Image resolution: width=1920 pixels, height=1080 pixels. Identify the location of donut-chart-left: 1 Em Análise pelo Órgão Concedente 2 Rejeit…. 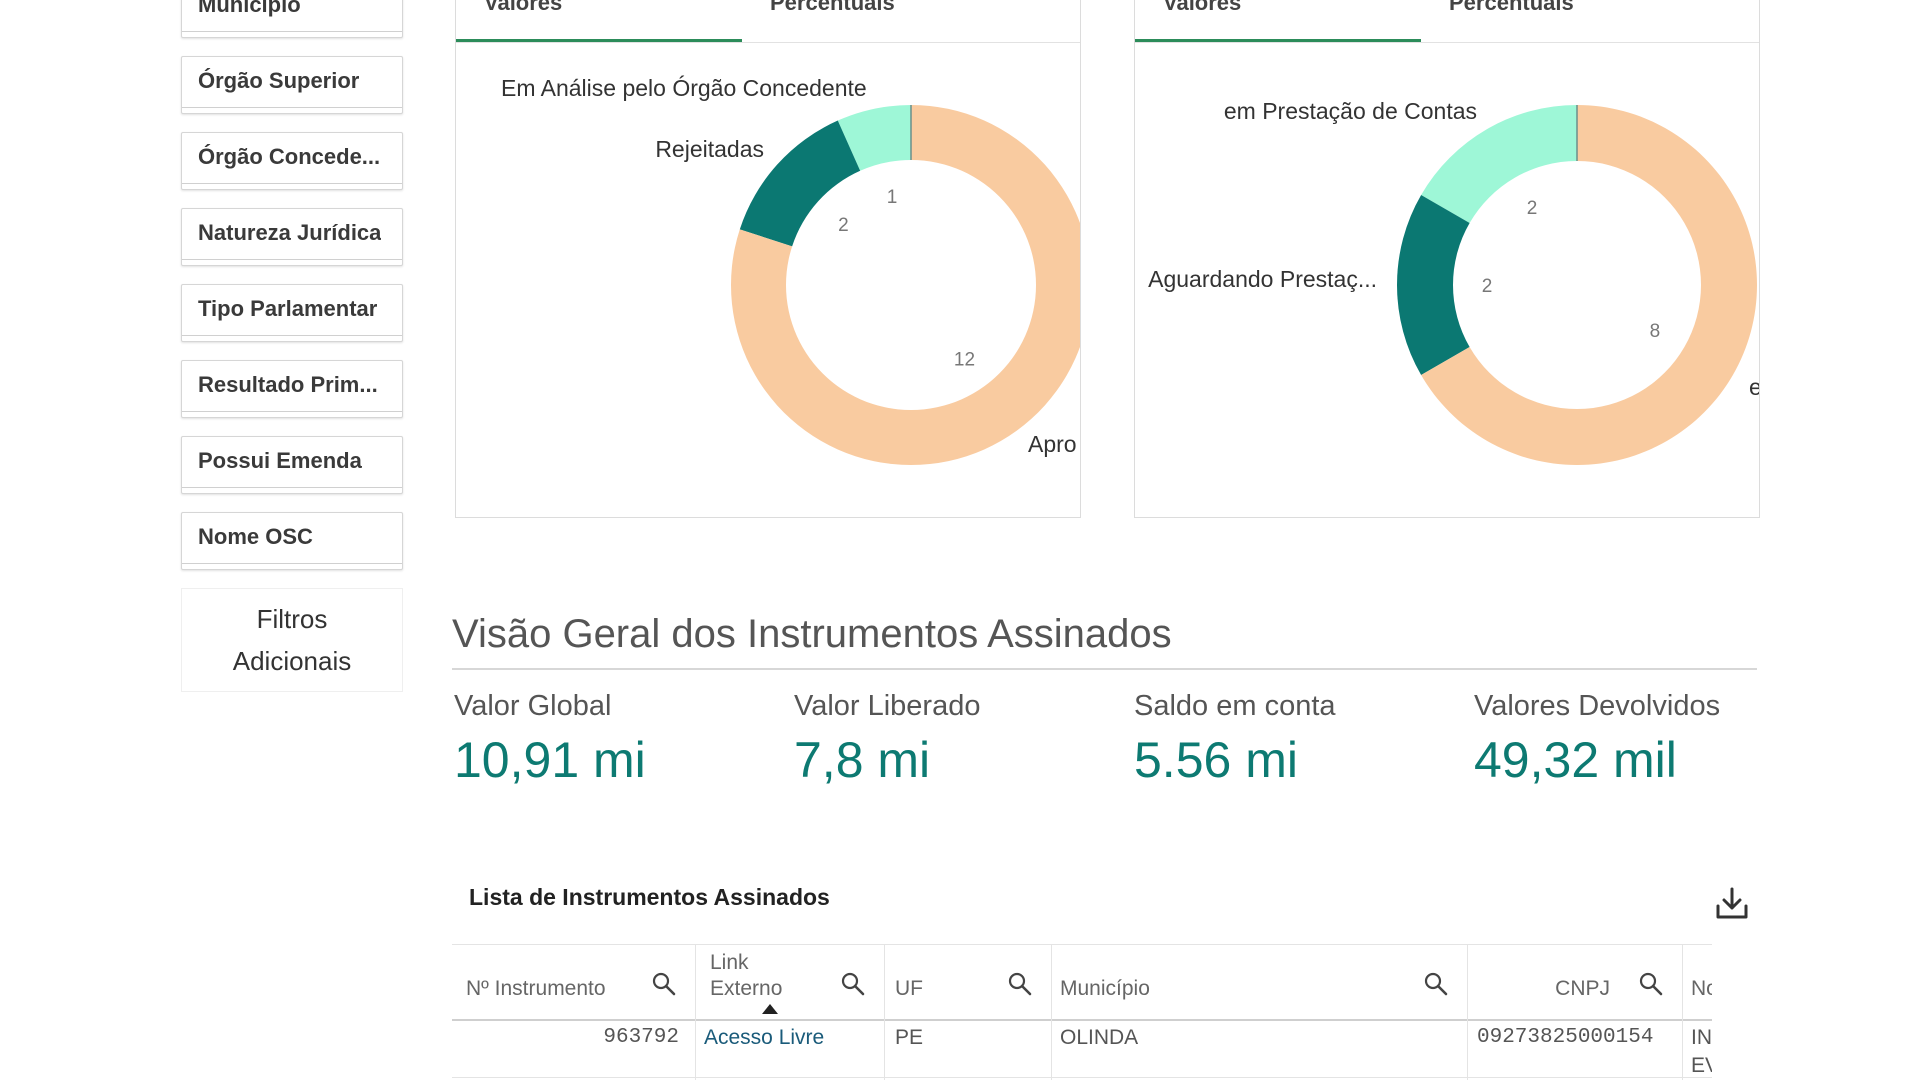
(768, 280).